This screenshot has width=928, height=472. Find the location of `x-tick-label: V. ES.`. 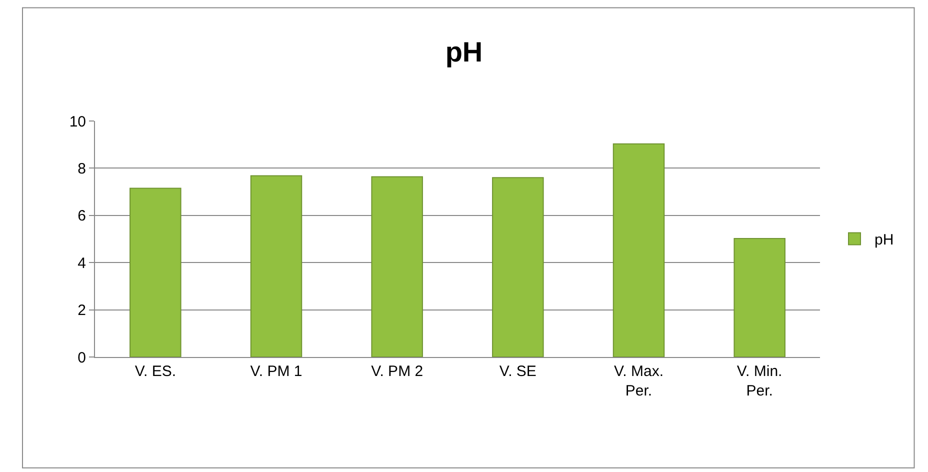

x-tick-label: V. ES. is located at coordinates (155, 371).